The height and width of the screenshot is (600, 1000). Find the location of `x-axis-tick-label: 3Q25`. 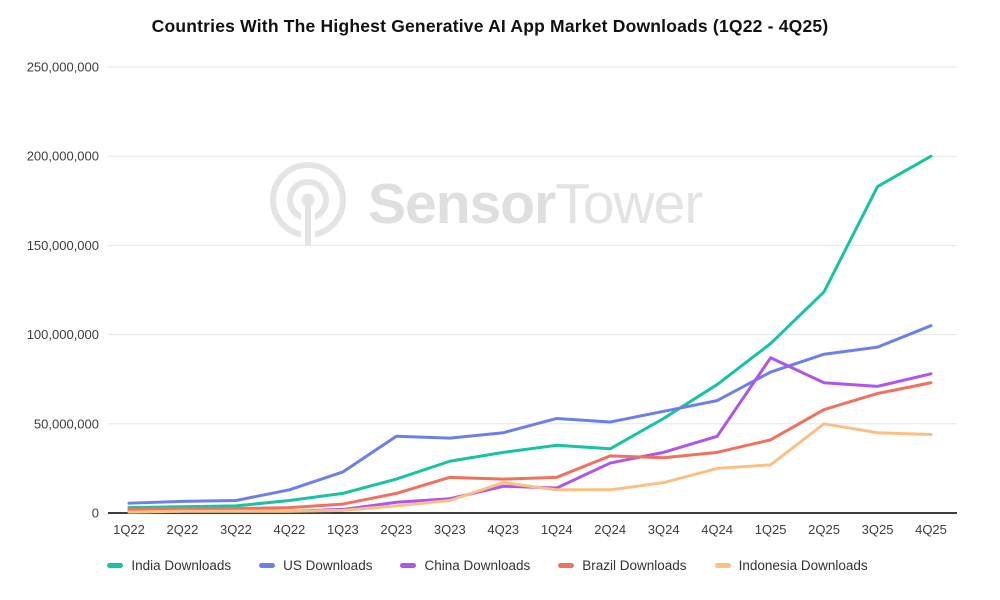

x-axis-tick-label: 3Q25 is located at coordinates (878, 529).